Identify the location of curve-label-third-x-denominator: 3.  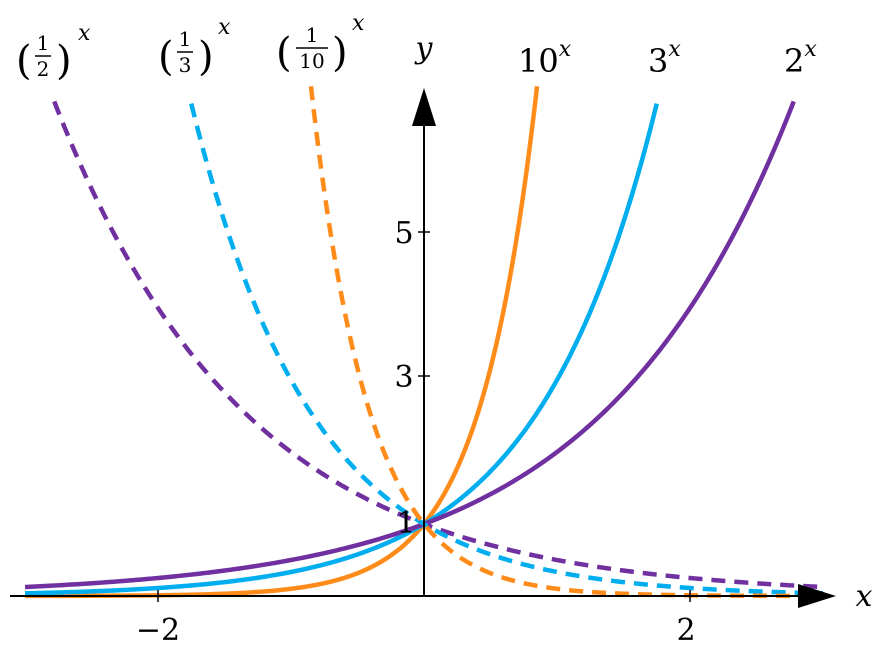
(185, 65).